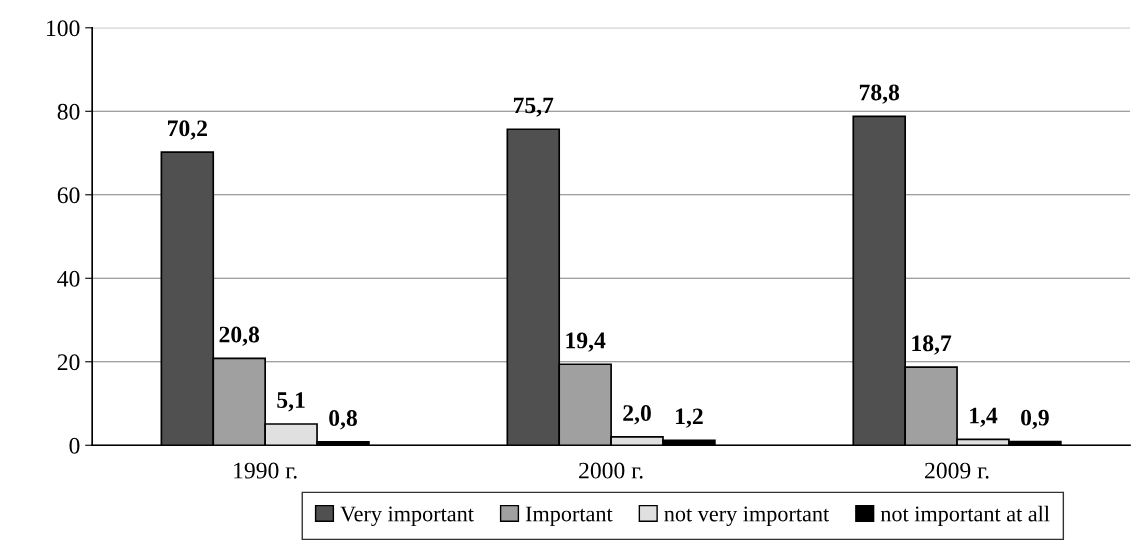 The height and width of the screenshot is (545, 1138). What do you see at coordinates (239, 336) in the screenshot?
I see `data-label: 20,8` at bounding box center [239, 336].